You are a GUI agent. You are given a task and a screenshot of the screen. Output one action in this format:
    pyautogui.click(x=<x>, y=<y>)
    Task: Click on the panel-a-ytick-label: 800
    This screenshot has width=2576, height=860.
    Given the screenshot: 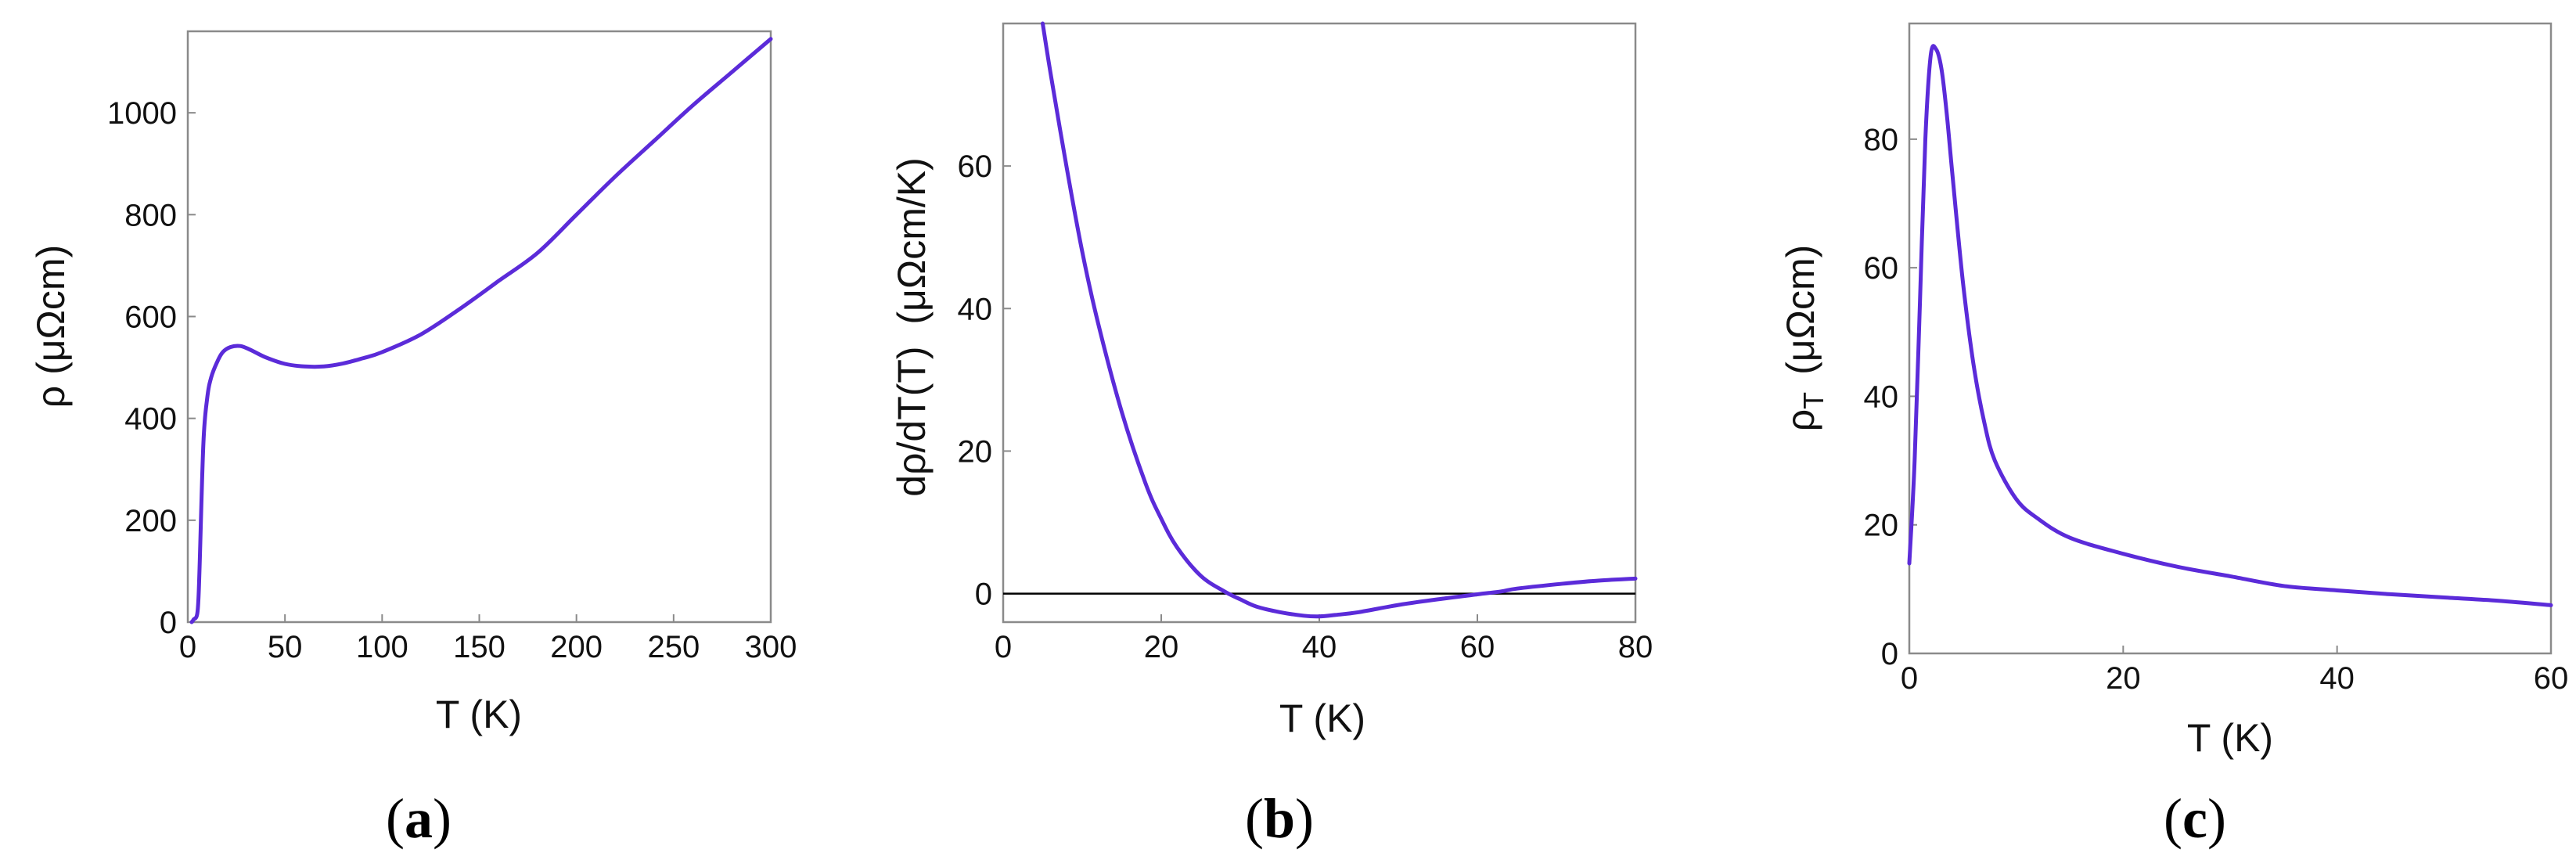 What is the action you would take?
    pyautogui.click(x=150, y=215)
    